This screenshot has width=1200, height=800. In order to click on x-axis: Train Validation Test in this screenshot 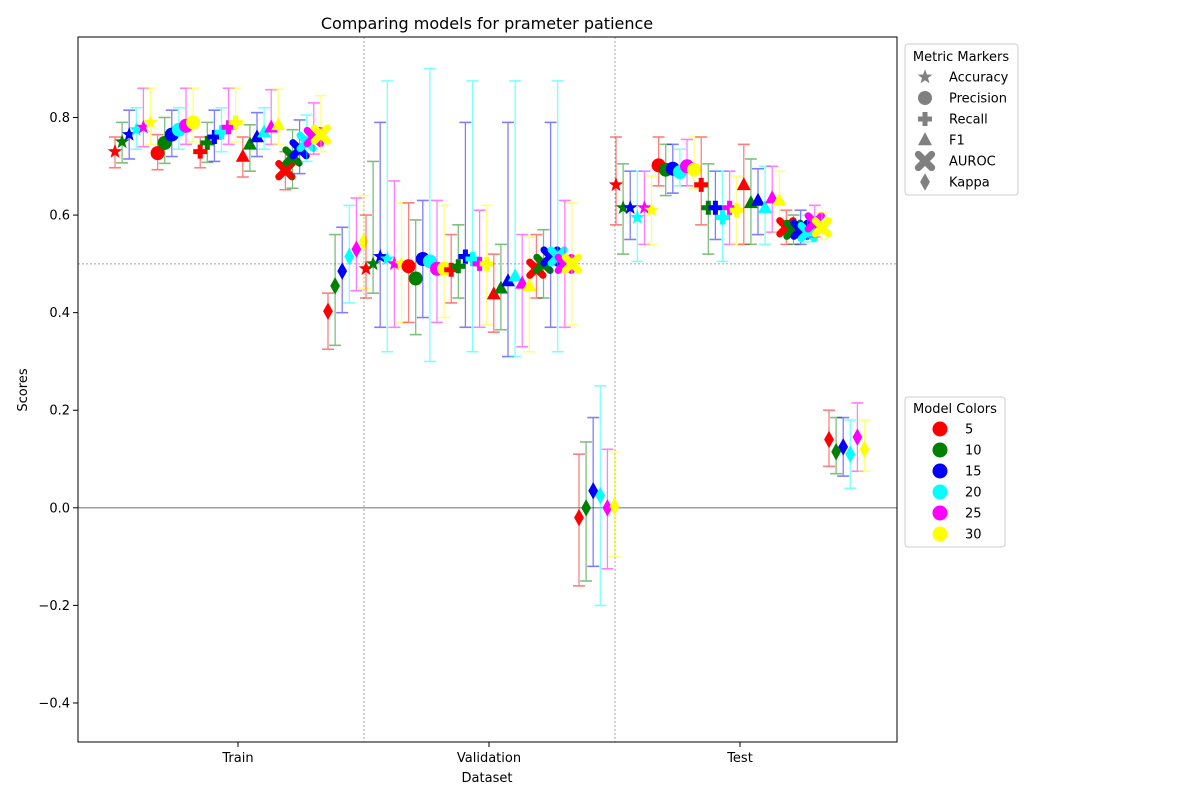, I will do `click(487, 754)`.